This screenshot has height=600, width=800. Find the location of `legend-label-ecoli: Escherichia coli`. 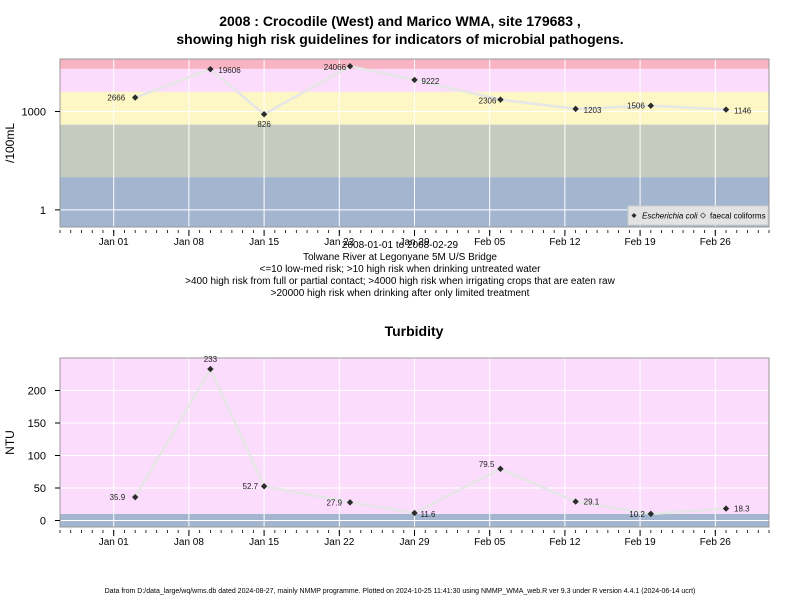

legend-label-ecoli: Escherichia coli is located at coordinates (670, 216).